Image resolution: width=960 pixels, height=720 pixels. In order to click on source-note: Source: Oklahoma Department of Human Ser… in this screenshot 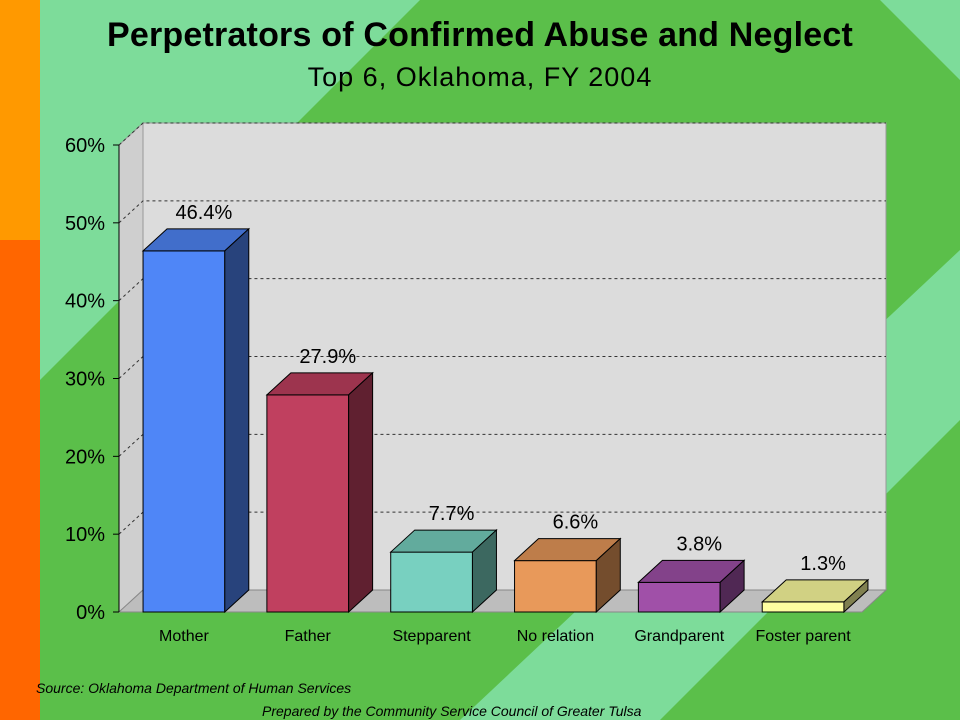, I will do `click(194, 688)`.